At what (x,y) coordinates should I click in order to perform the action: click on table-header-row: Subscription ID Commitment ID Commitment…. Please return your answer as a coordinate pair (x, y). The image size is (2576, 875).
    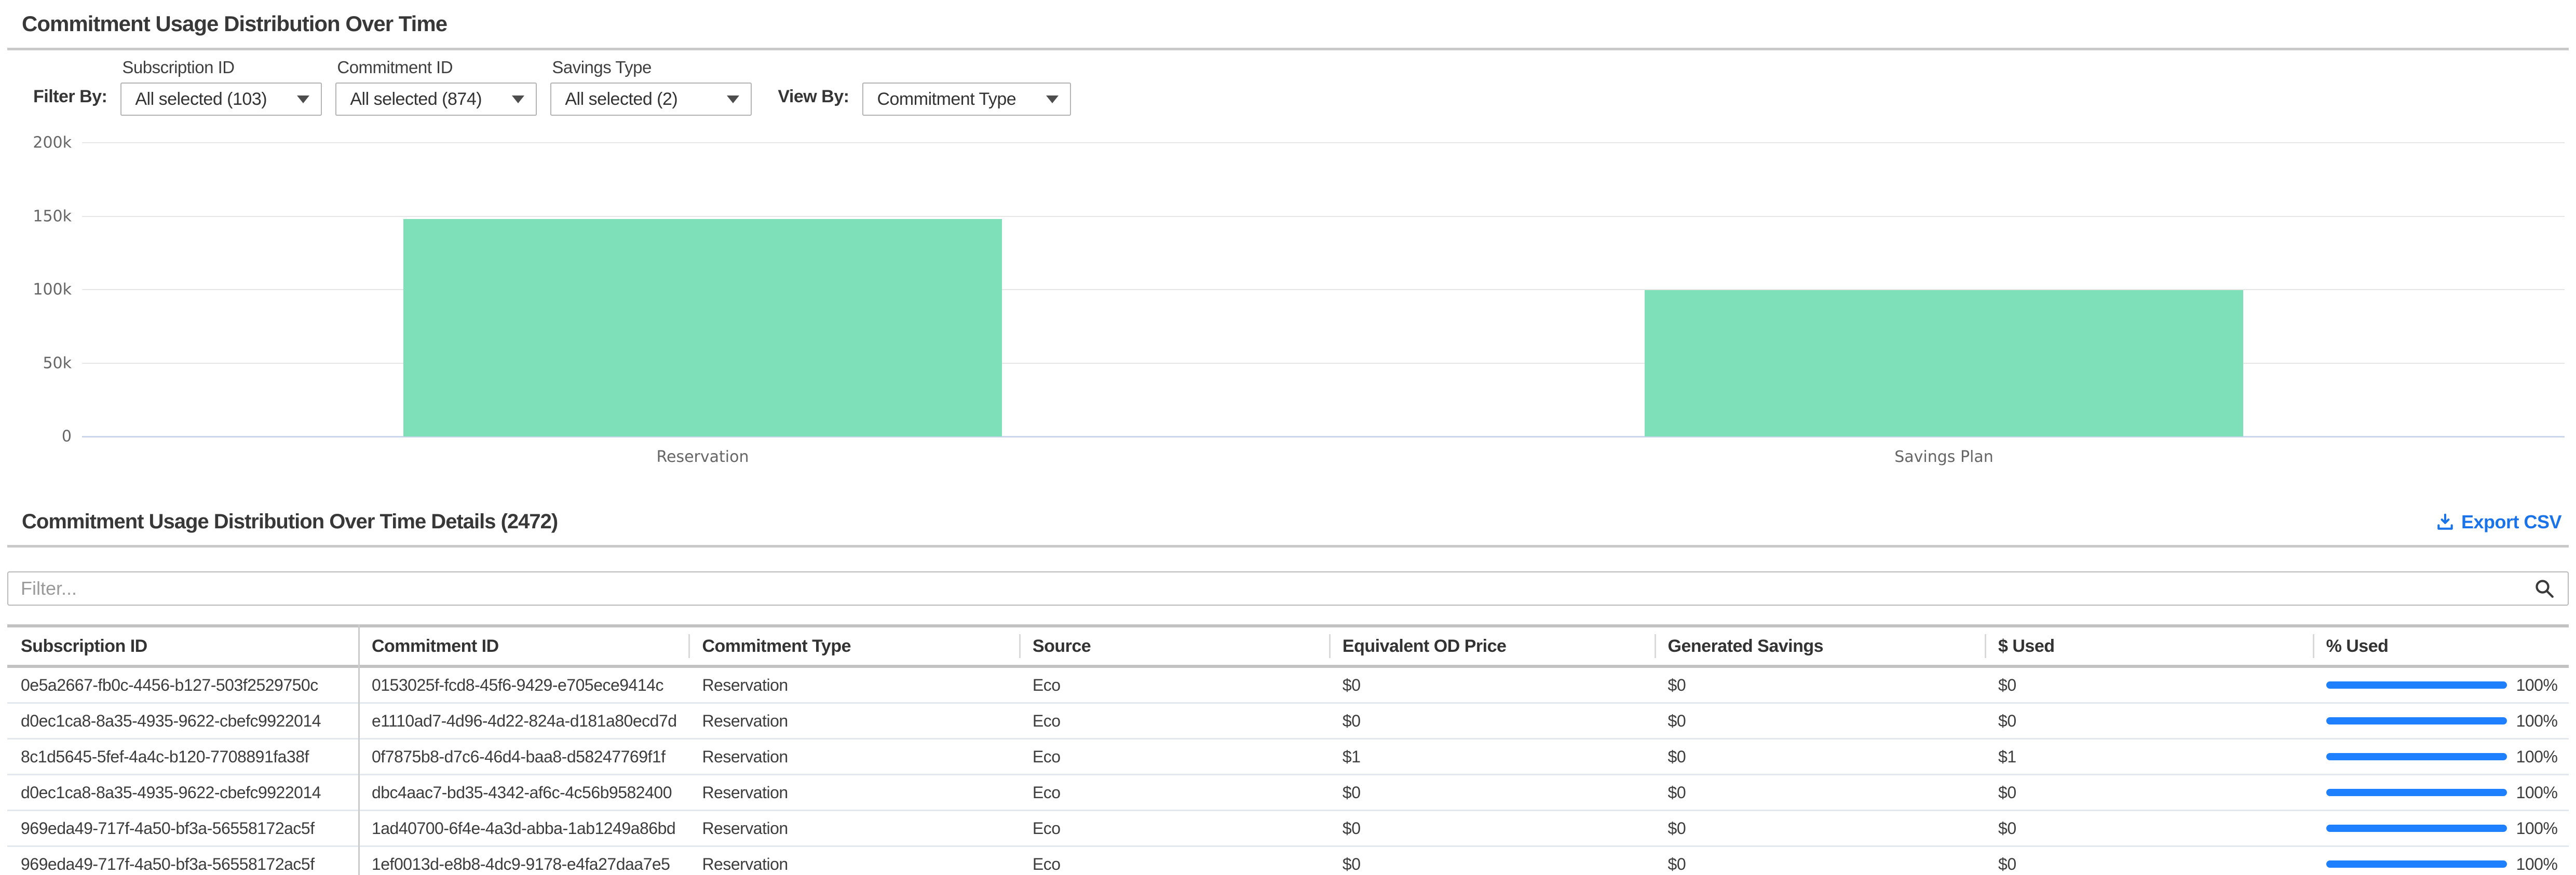
    Looking at the image, I should click on (1288, 646).